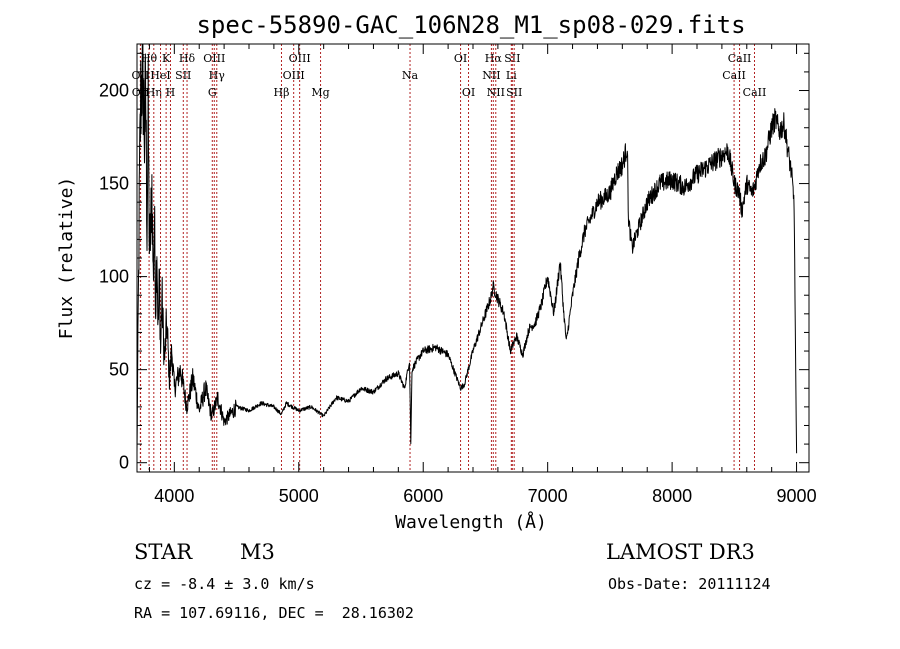 The width and height of the screenshot is (900, 649). I want to click on line-marker-label: K, so click(166, 58).